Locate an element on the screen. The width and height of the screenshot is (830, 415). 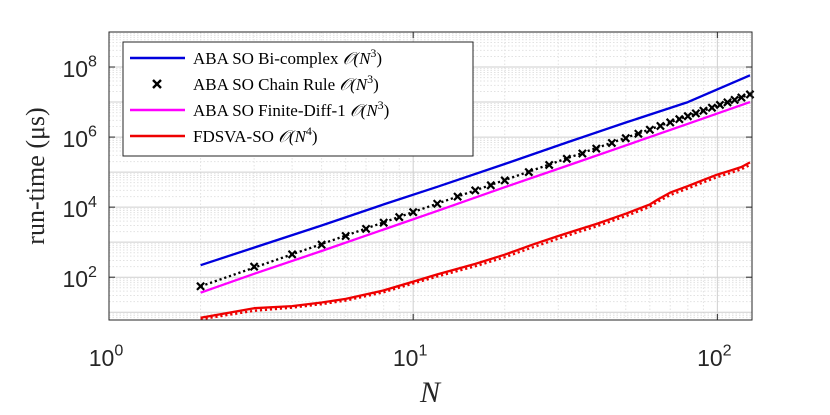
x-tick-label: 10⁰ is located at coordinates (106, 356).